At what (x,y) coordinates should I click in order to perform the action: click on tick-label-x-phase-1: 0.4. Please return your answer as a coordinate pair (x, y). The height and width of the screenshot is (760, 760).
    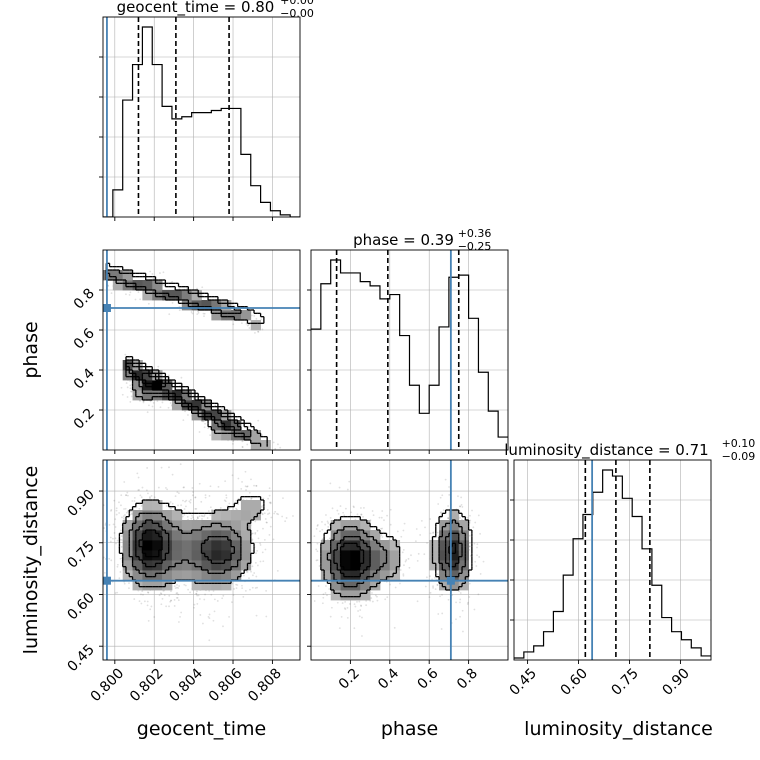
    Looking at the image, I should click on (388, 678).